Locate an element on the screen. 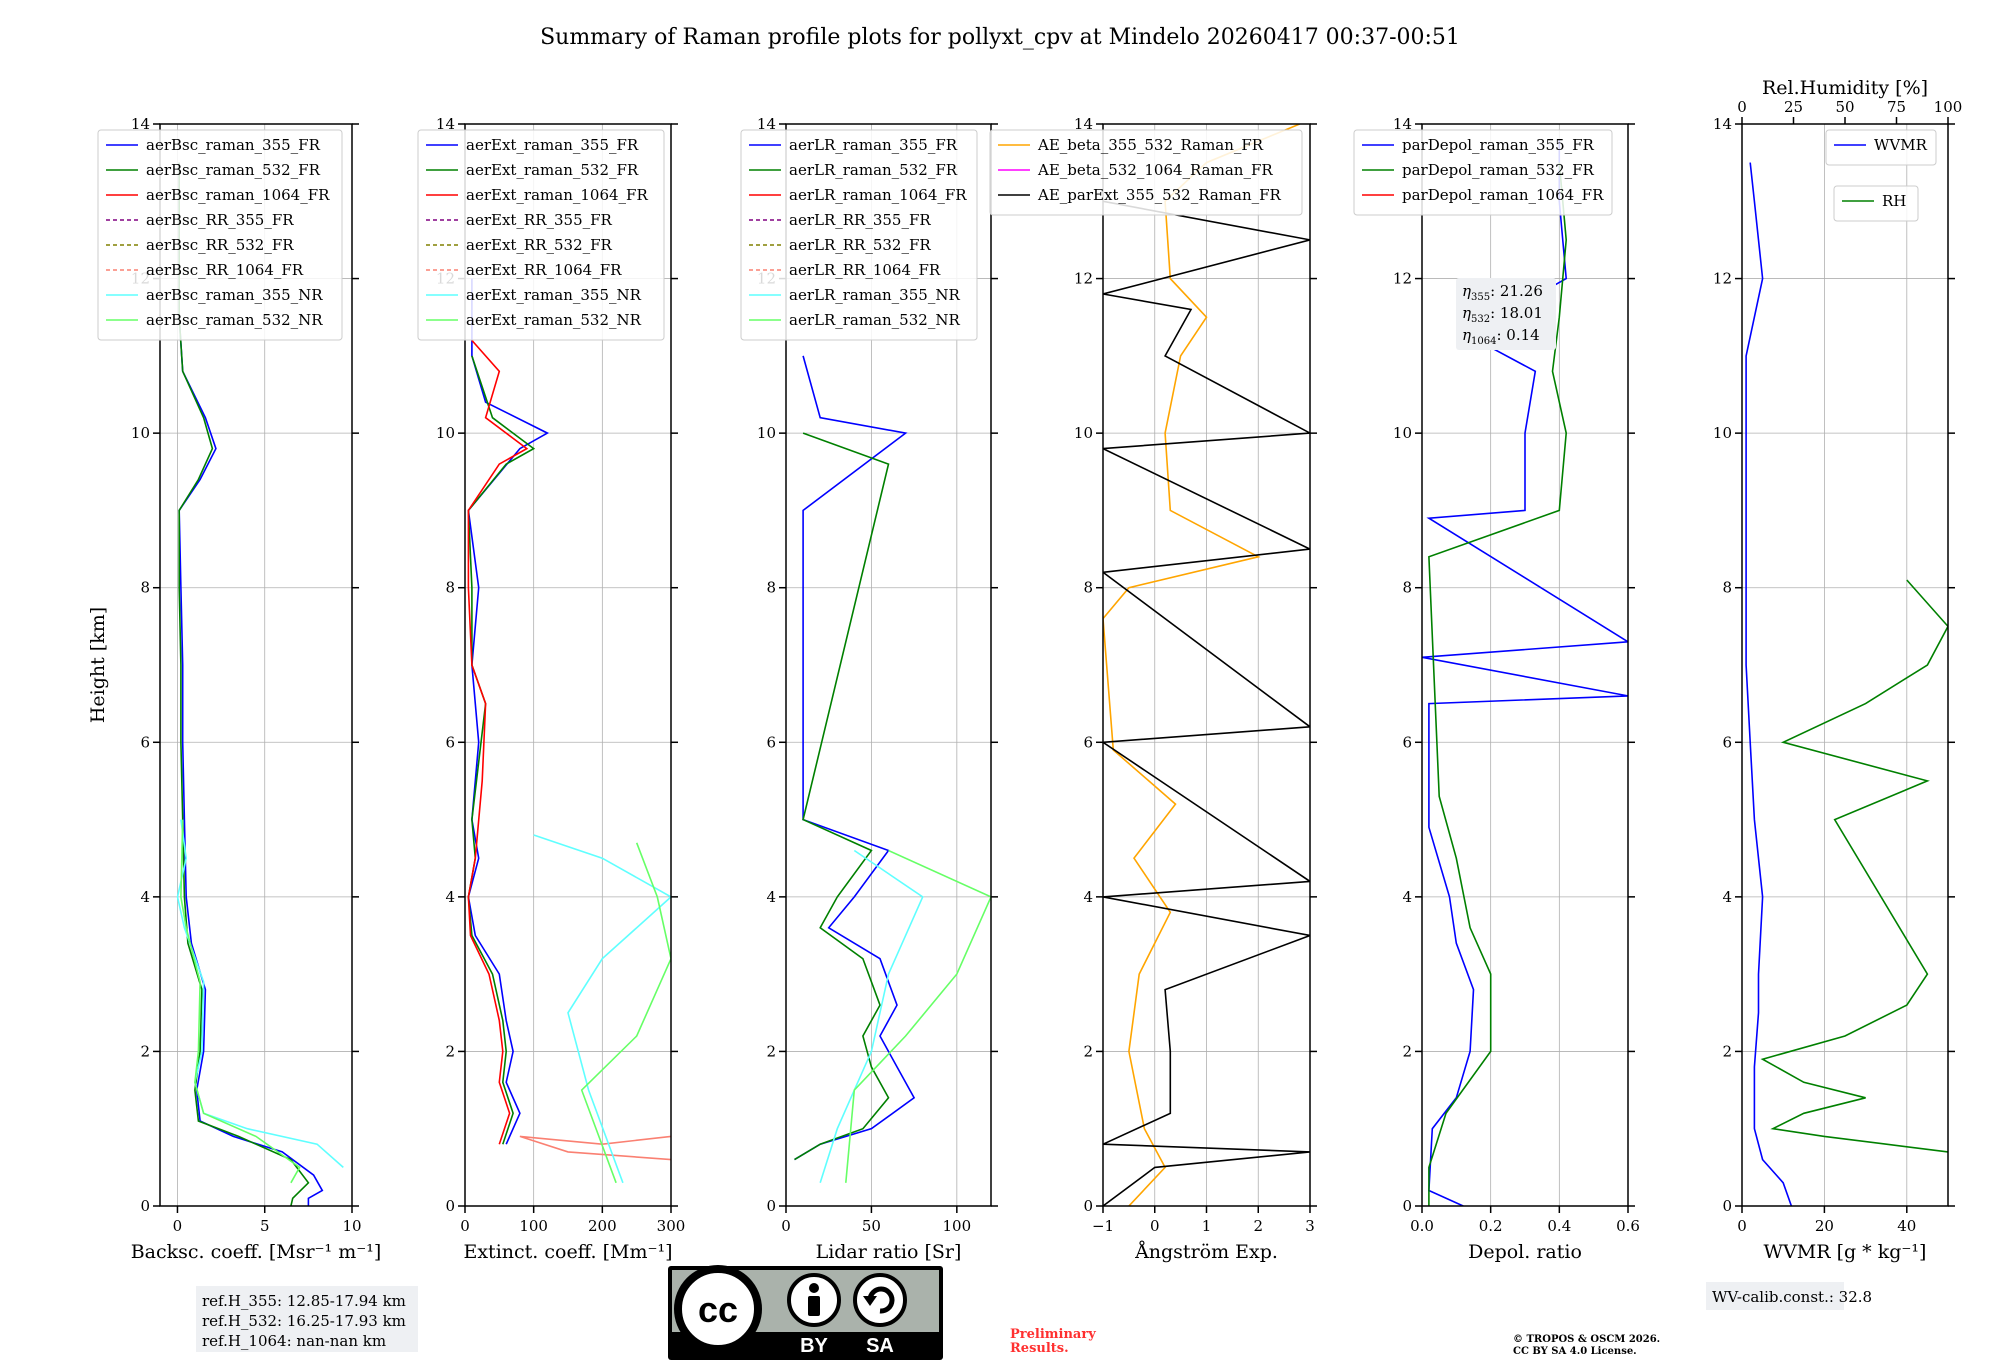 The image size is (2000, 1360). eta-532-sub: 532 is located at coordinates (1480, 319).